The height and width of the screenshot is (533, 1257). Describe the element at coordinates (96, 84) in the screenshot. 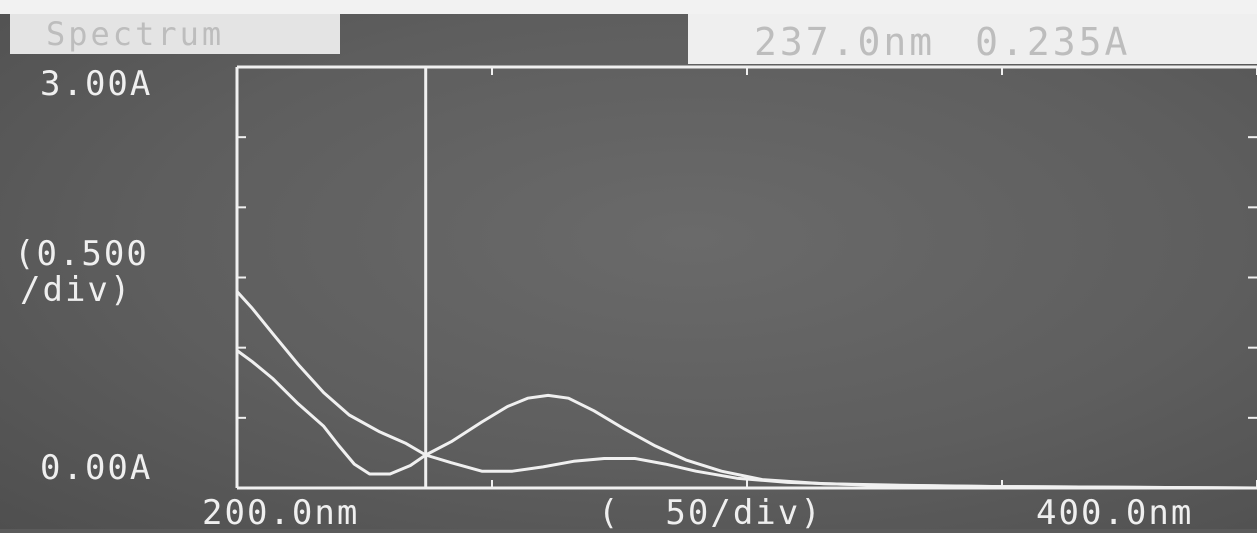

I see `y-axis-max-label: 3.00A` at that location.